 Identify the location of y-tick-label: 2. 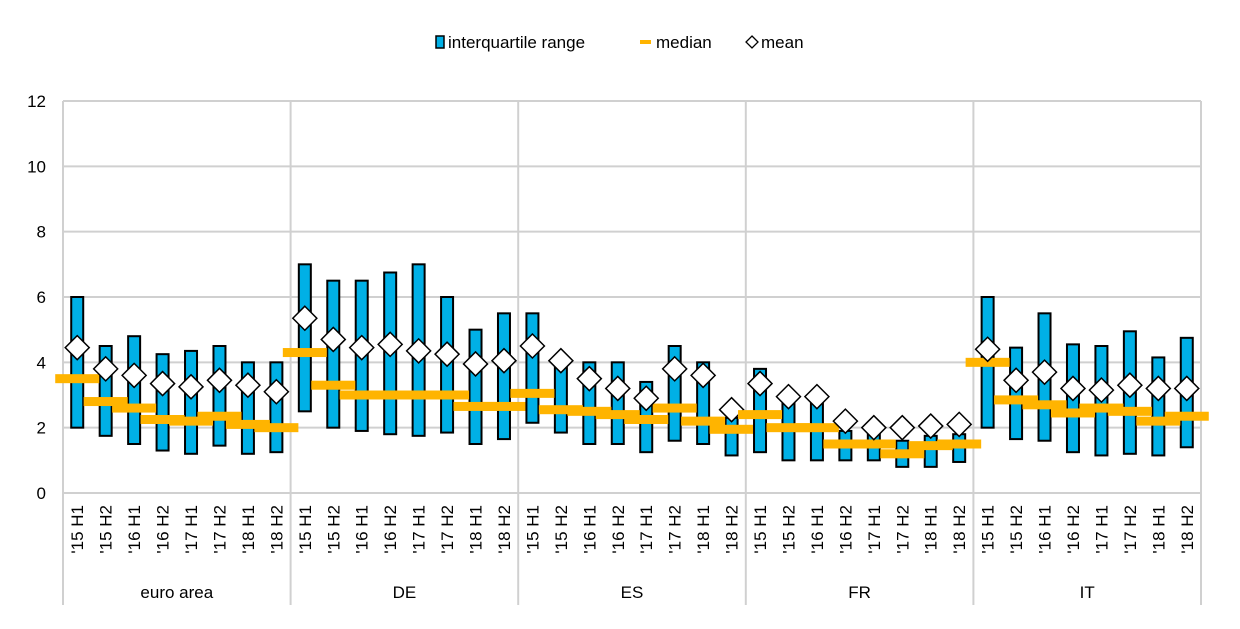
(41, 428).